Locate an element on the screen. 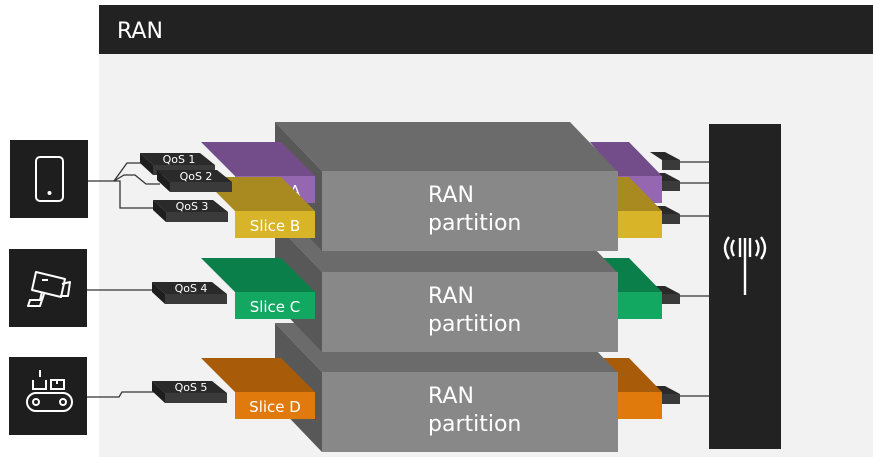 The width and height of the screenshot is (873, 457). smartphone-icon is located at coordinates (49, 179).